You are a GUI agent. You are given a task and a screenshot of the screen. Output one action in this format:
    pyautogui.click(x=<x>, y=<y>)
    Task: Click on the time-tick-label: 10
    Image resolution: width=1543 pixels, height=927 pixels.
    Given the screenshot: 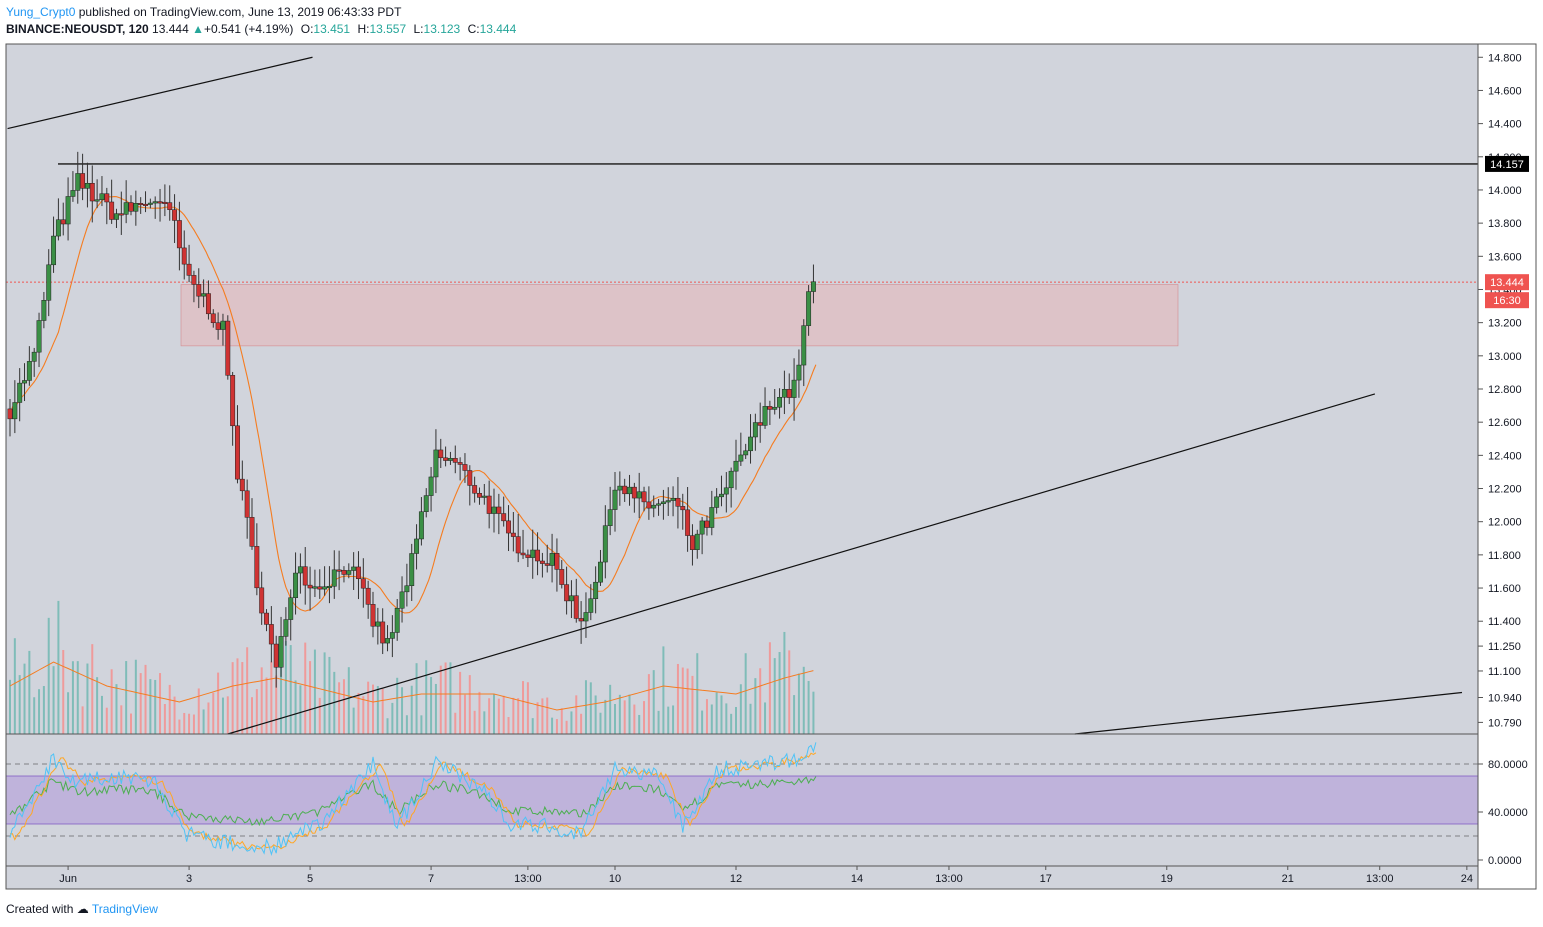 What is the action you would take?
    pyautogui.click(x=615, y=879)
    